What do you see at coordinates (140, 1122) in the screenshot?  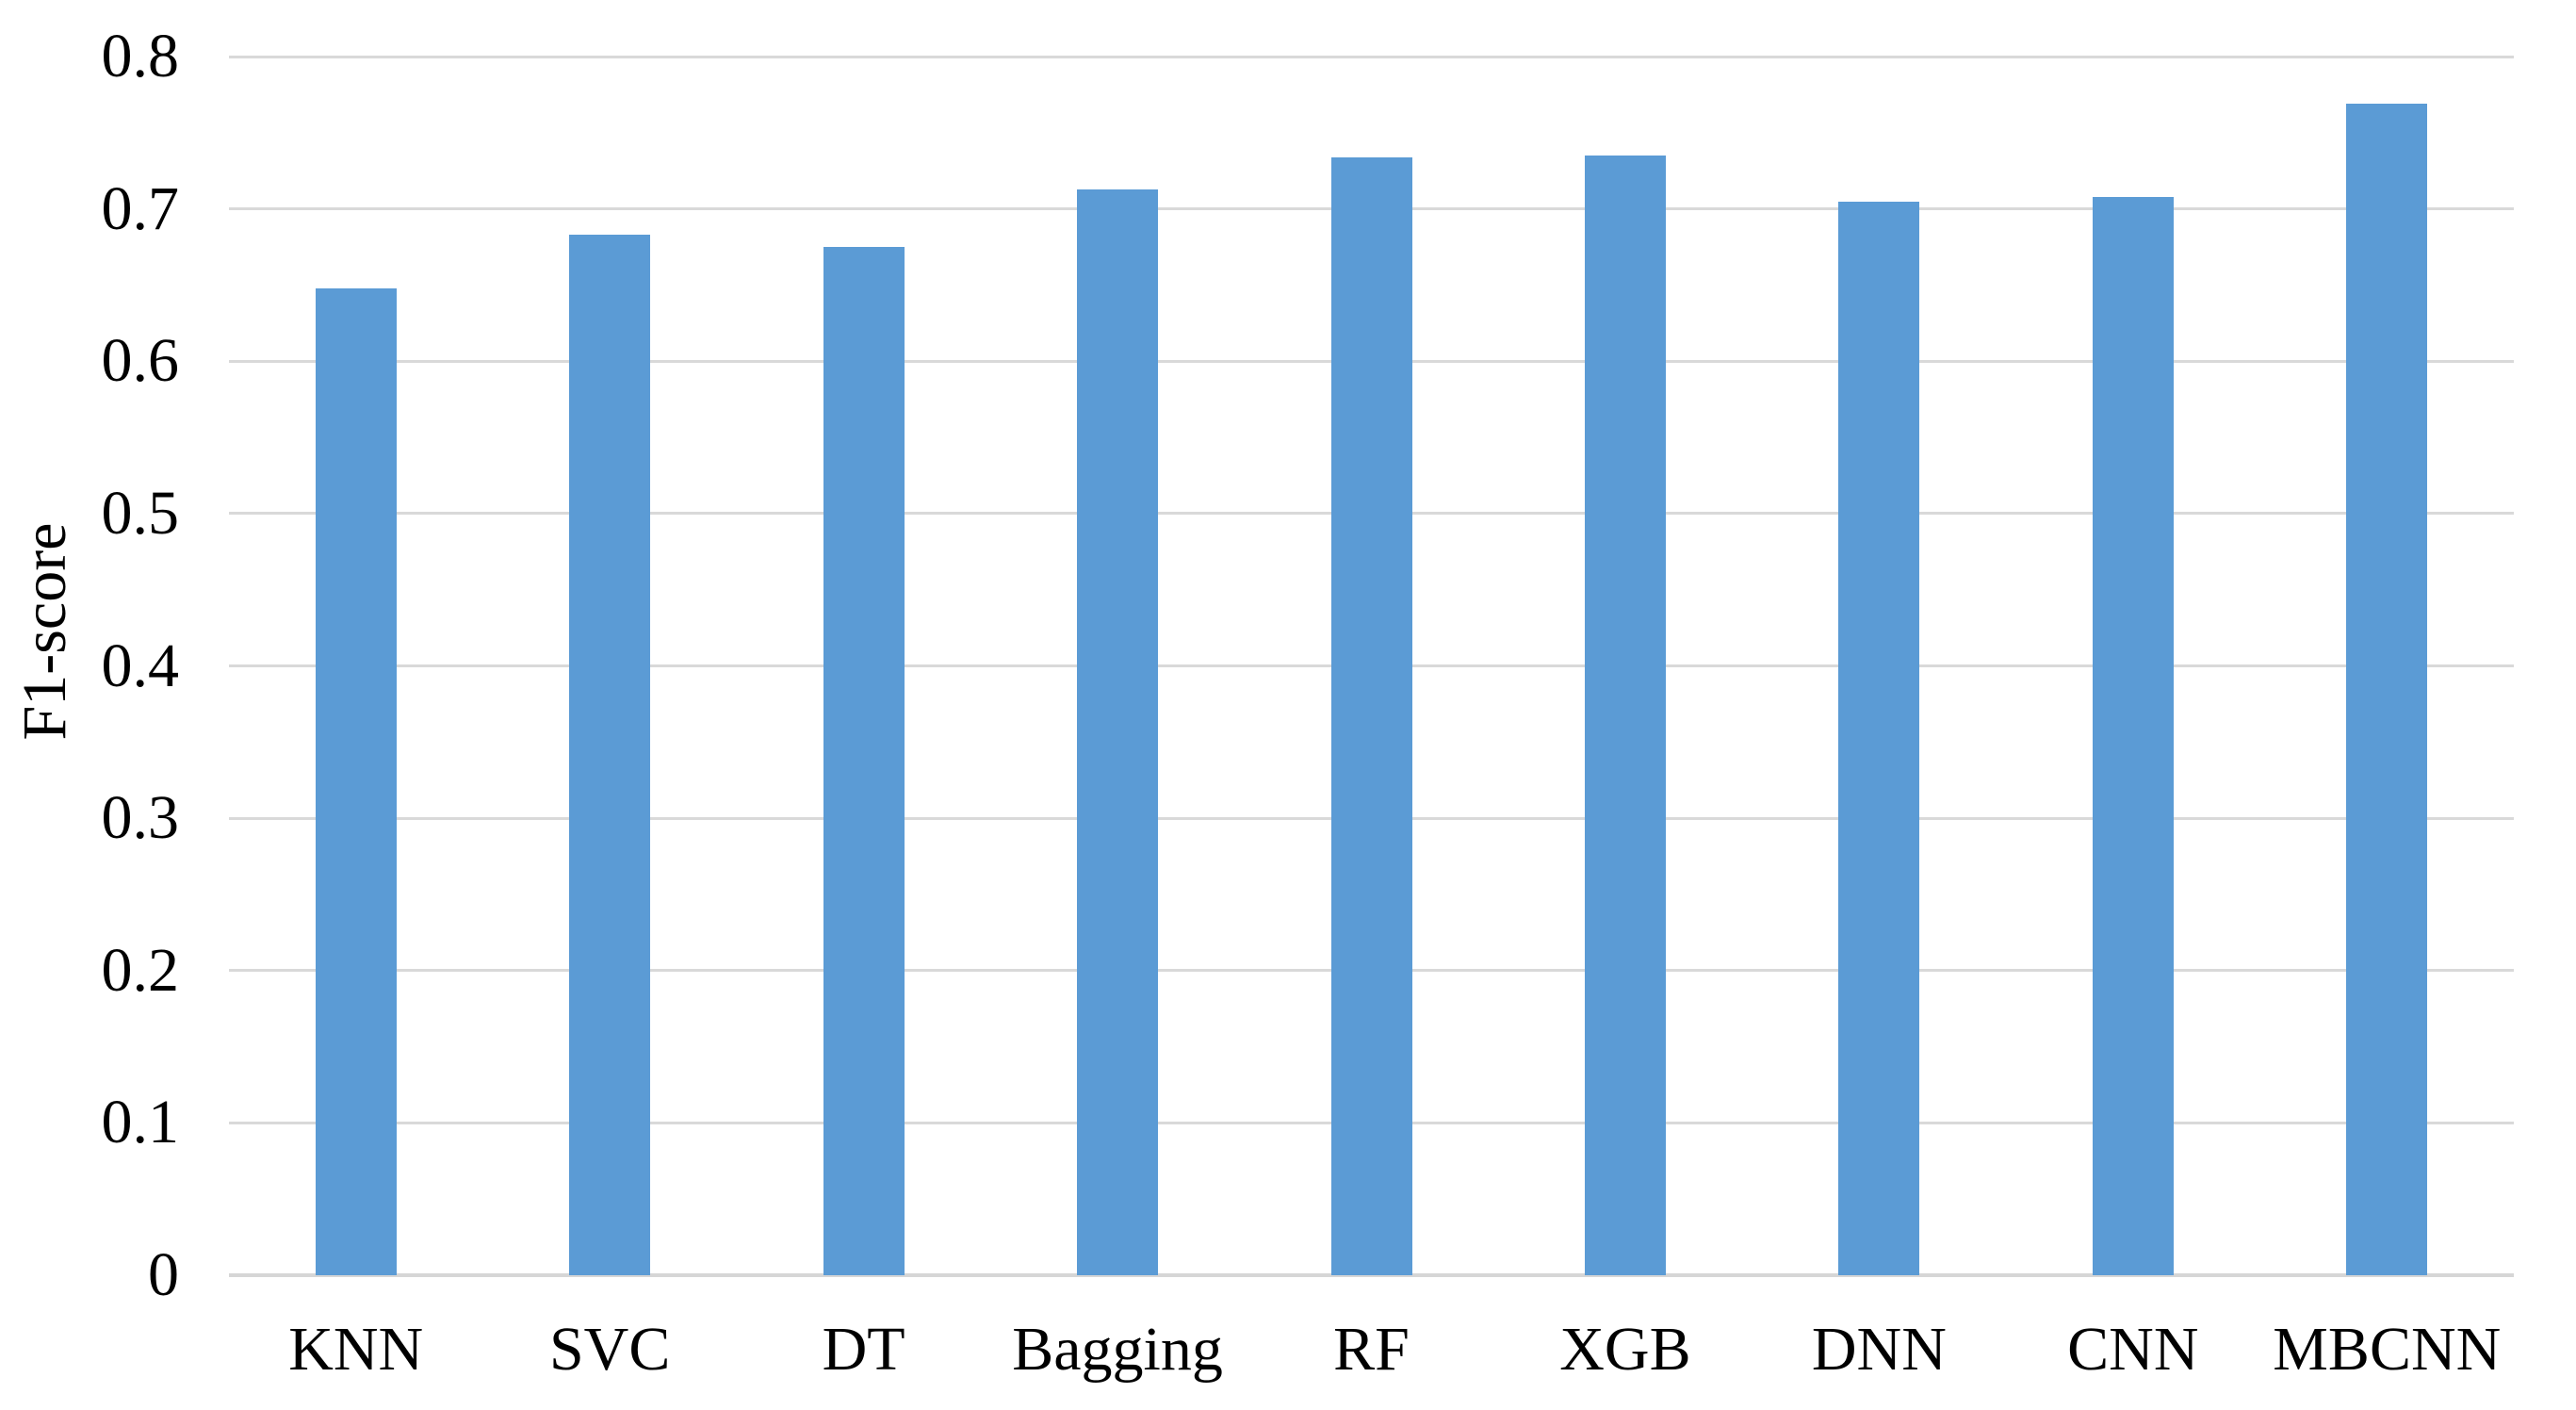 I see `y-tick-label-0.1: 0.1` at bounding box center [140, 1122].